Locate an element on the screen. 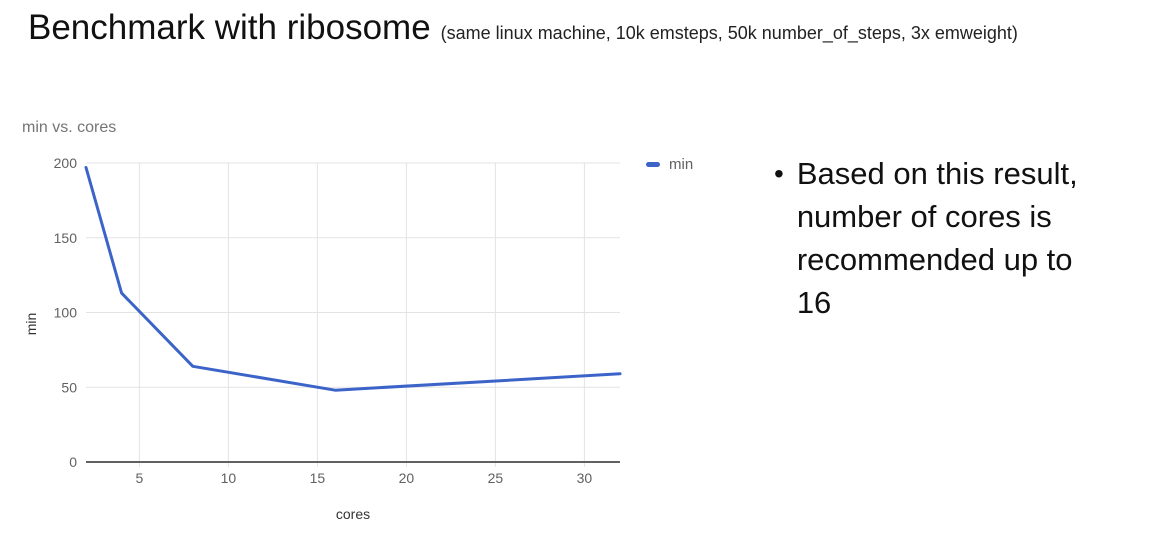 This screenshot has height=540, width=1152. svg-text: 15 is located at coordinates (318, 478).